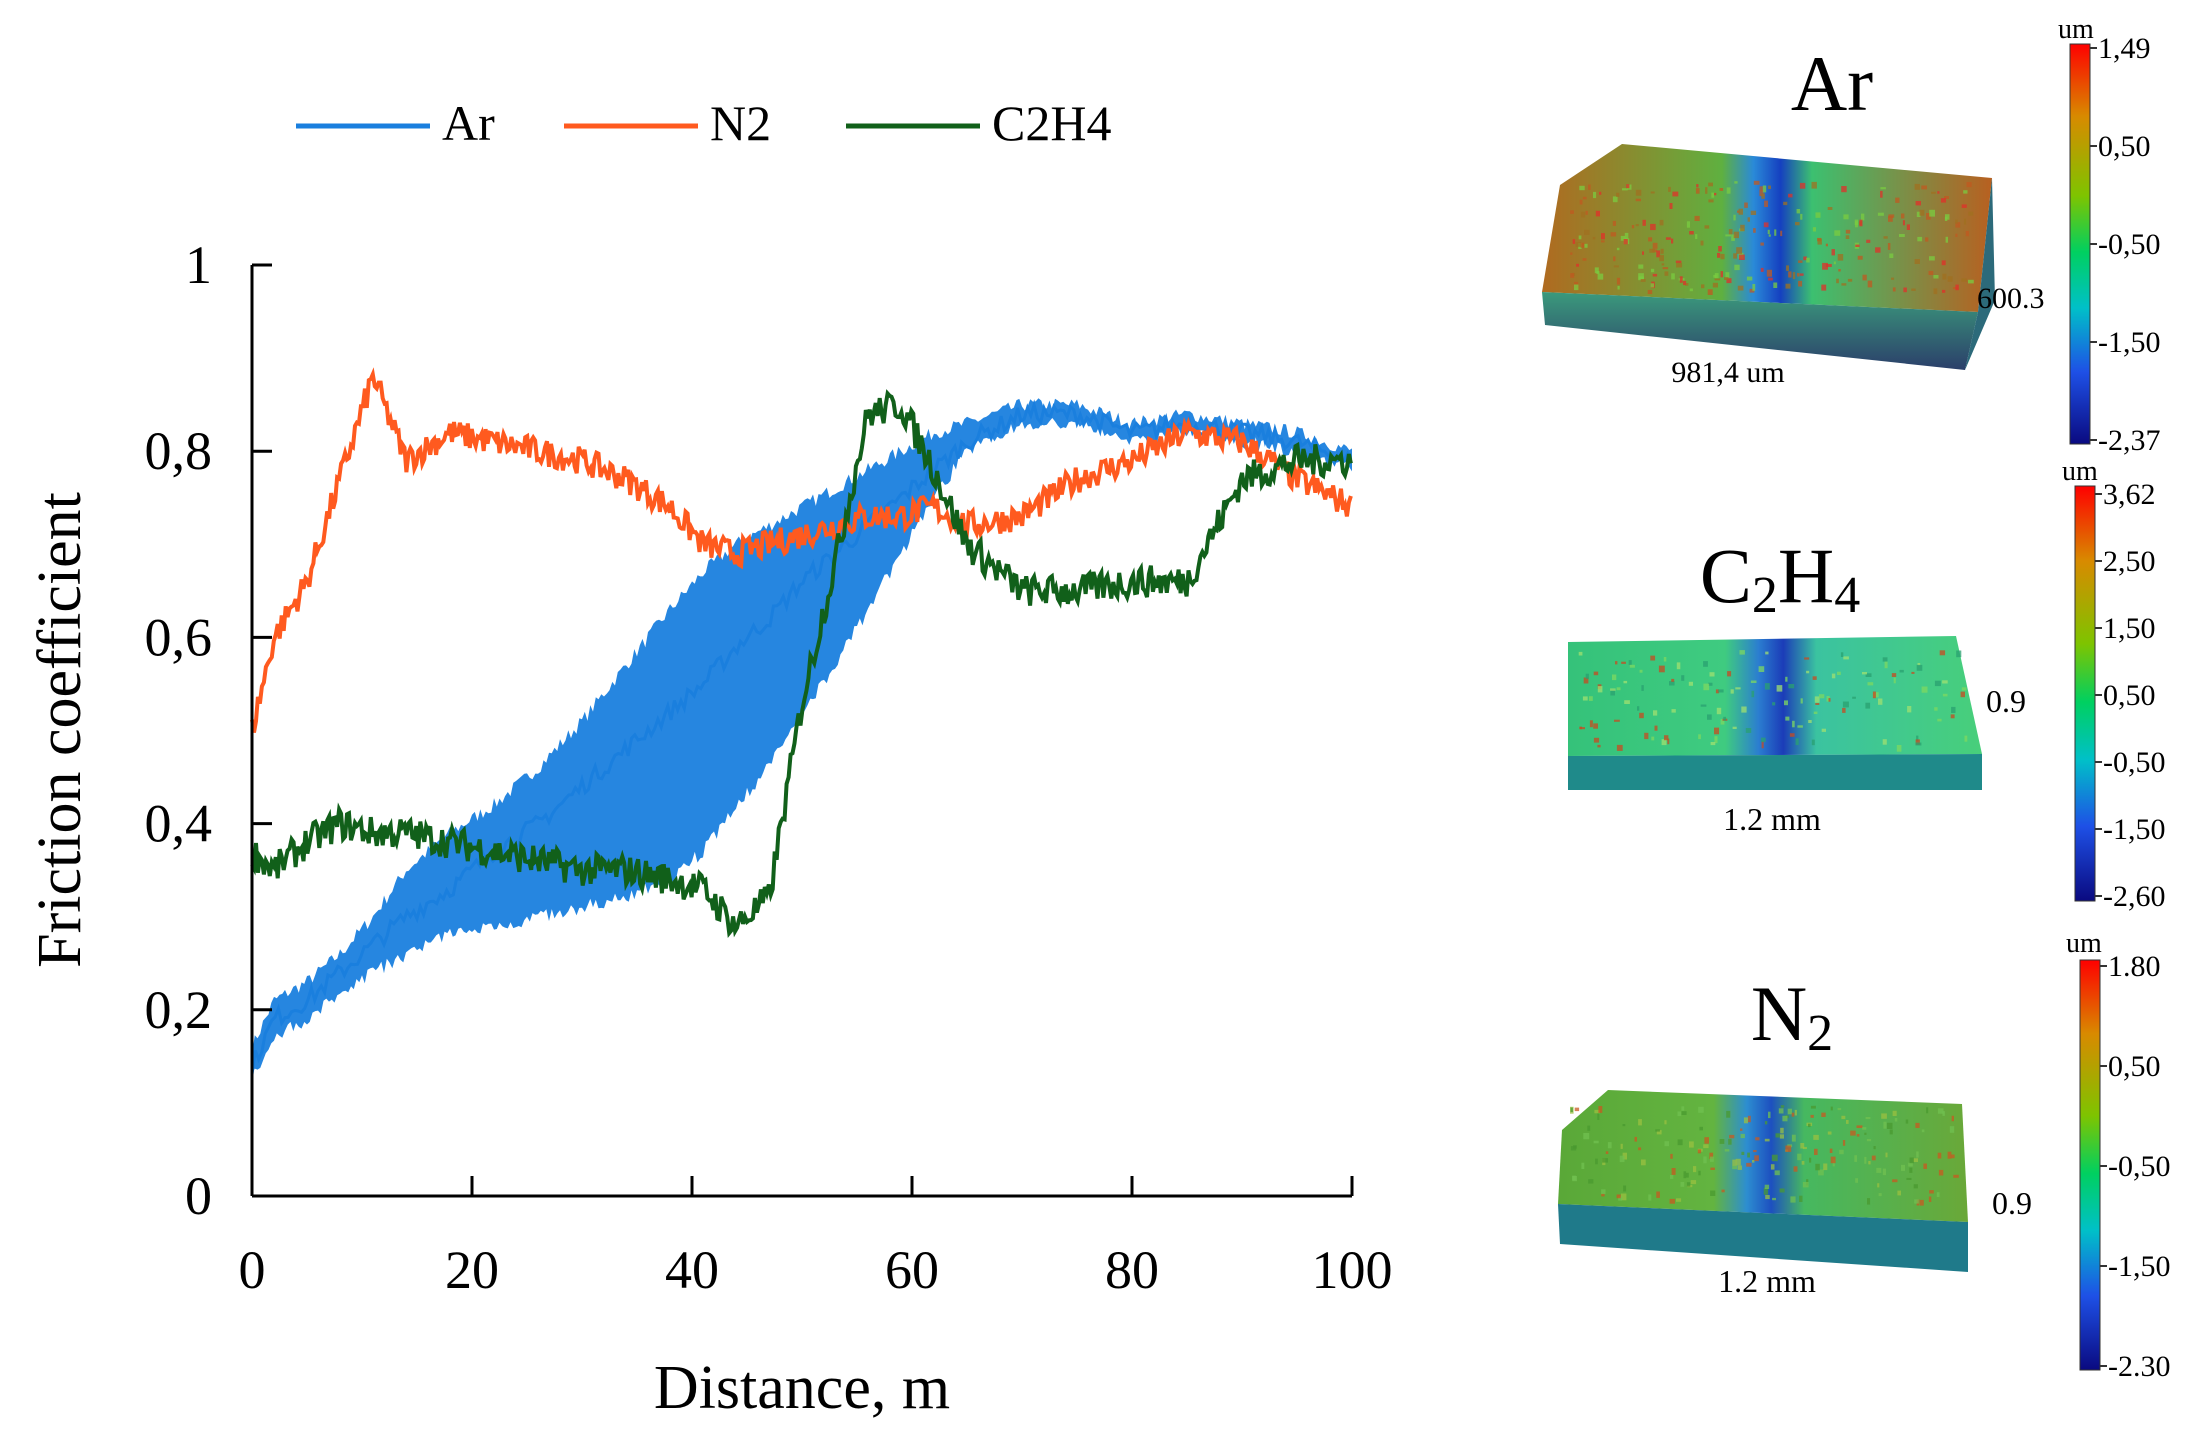  Describe the element at coordinates (1775, 713) in the screenshot. I see `panel-c2h4-surface-image` at that location.